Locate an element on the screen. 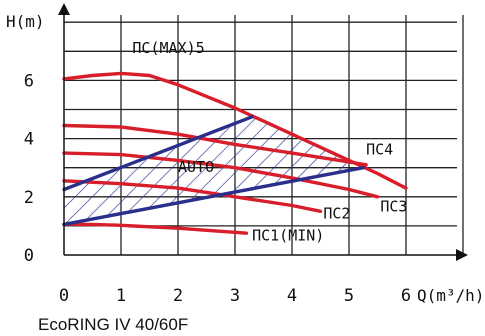  chart-caption: EcoRING IV 40/60F is located at coordinates (113, 324).